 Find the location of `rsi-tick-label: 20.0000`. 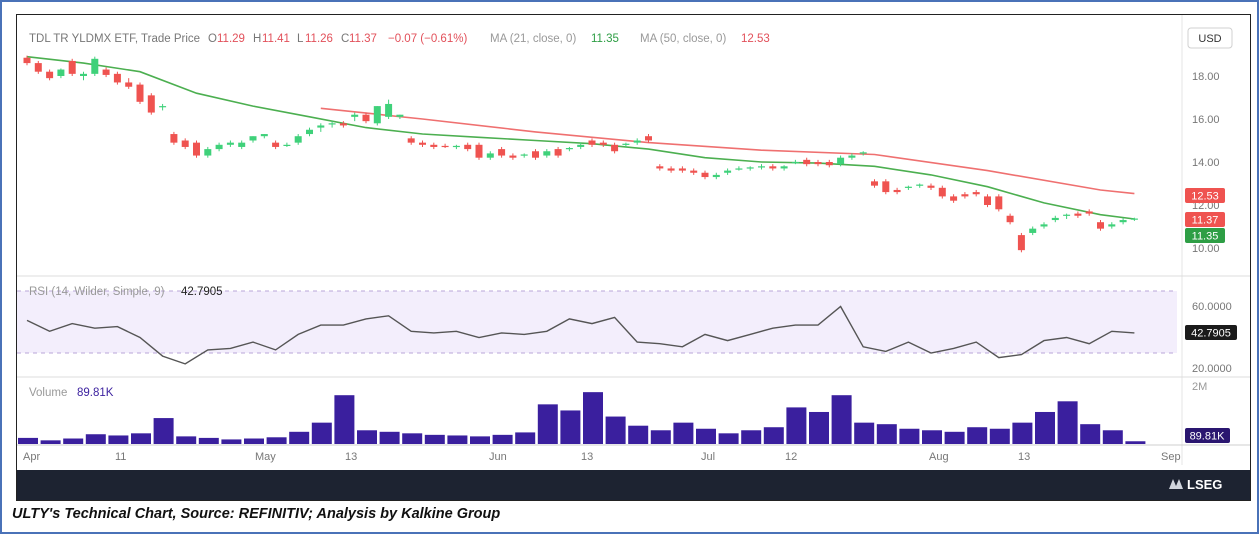

rsi-tick-label: 20.0000 is located at coordinates (1212, 369).